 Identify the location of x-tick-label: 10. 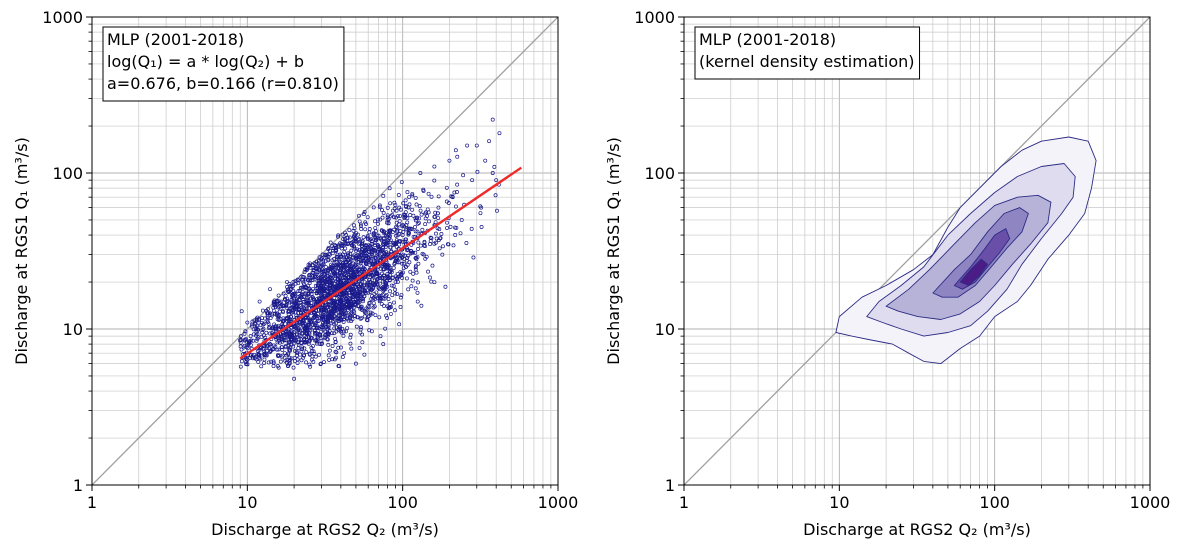
(839, 502).